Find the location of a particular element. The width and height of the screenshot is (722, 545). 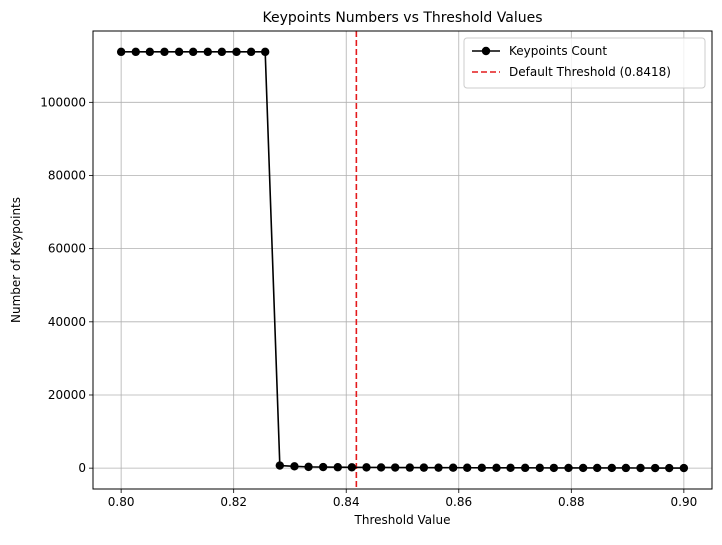

x-tick-label: 0.82 is located at coordinates (233, 502).